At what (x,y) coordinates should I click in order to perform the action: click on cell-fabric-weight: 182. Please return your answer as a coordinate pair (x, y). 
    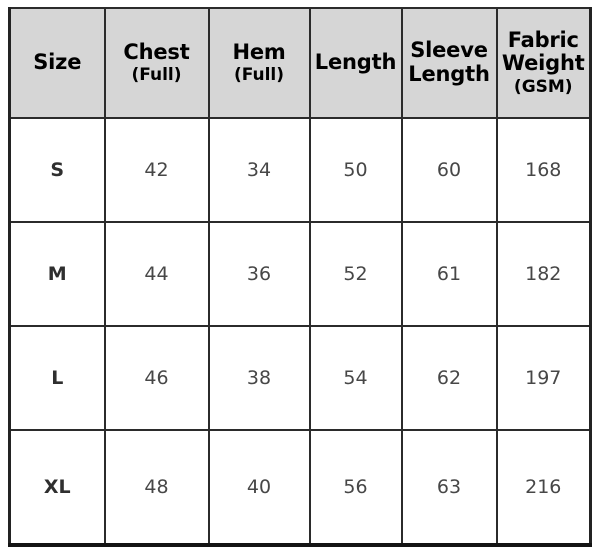
    Looking at the image, I should click on (543, 273).